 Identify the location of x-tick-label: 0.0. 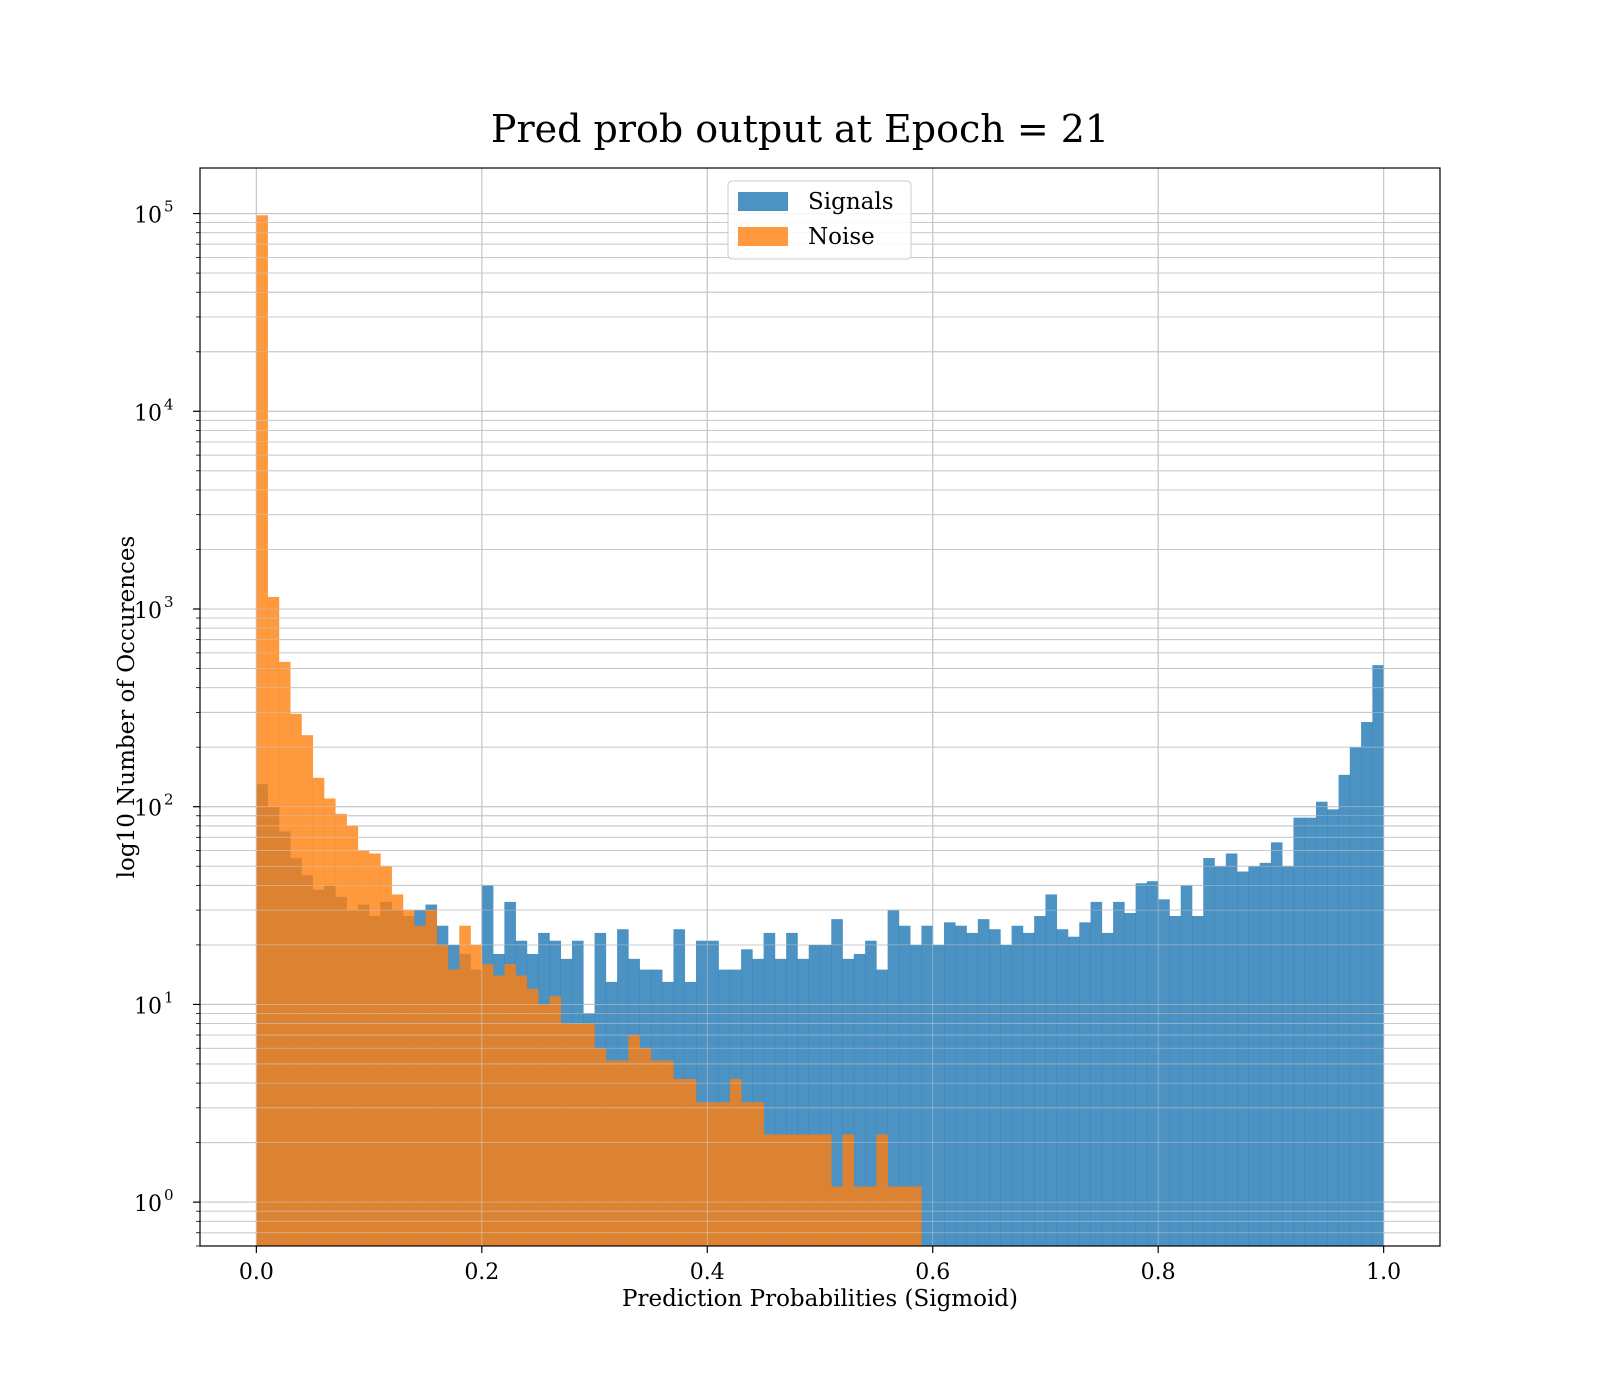
(256, 1272).